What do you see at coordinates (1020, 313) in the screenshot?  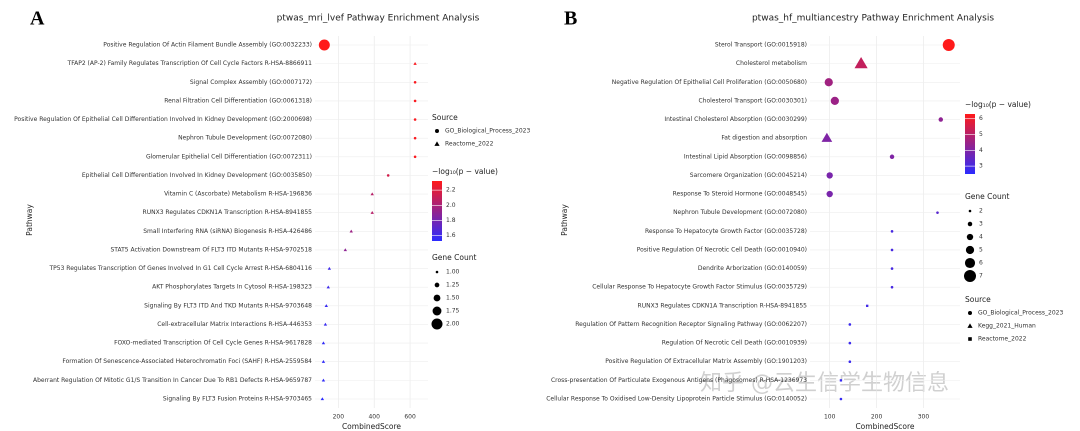 I see `legend-label: GO_Biological_Process_2023` at bounding box center [1020, 313].